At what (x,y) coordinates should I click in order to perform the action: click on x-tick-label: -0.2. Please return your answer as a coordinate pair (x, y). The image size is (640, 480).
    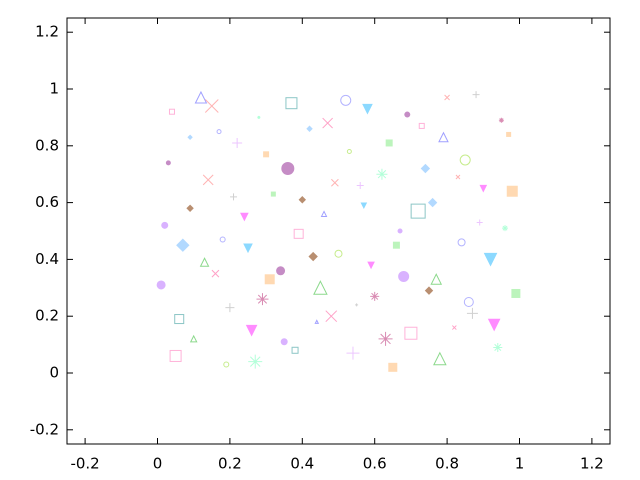
    Looking at the image, I should click on (84, 464).